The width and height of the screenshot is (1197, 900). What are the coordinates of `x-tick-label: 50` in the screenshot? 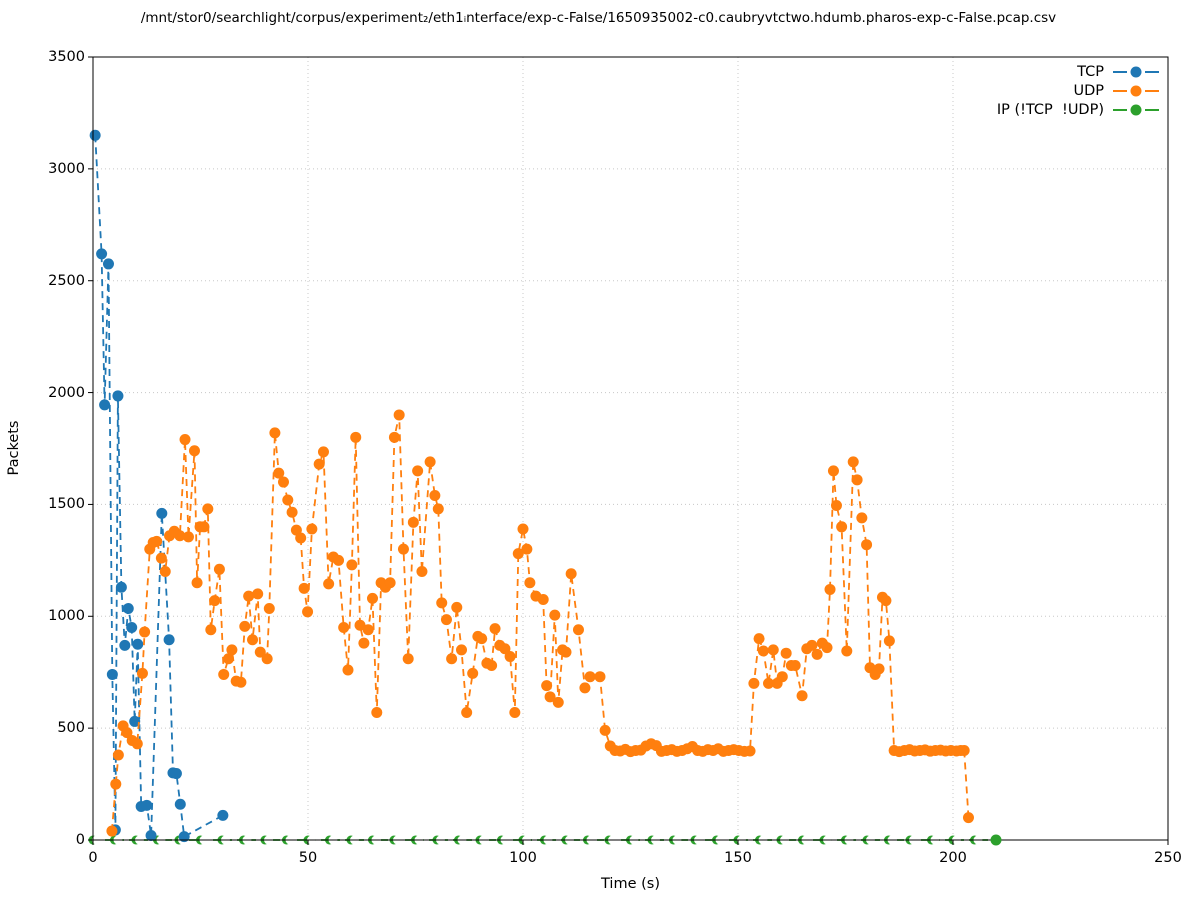 It's located at (308, 858).